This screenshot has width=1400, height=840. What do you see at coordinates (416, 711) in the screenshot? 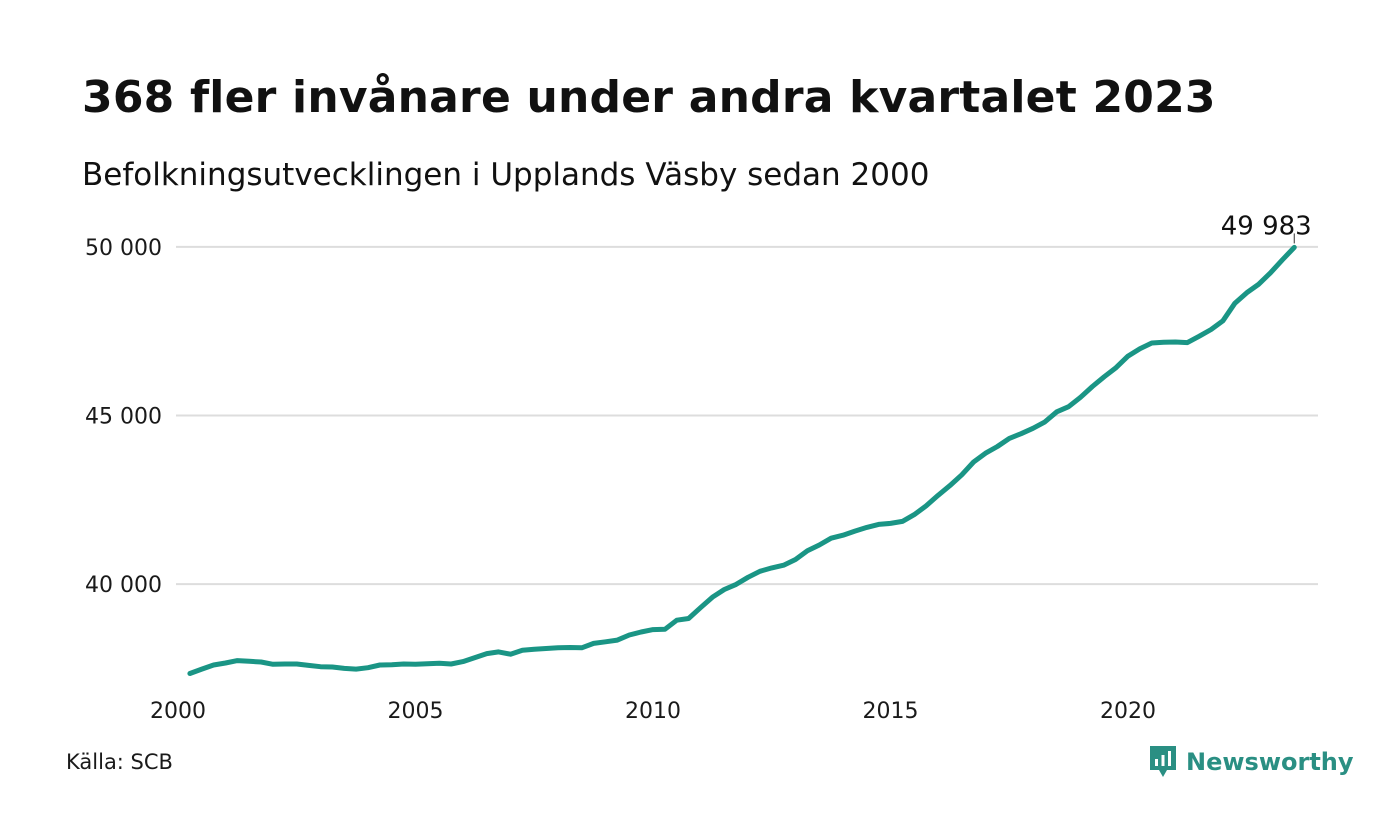
I see `x-tick-label: 2005` at bounding box center [416, 711].